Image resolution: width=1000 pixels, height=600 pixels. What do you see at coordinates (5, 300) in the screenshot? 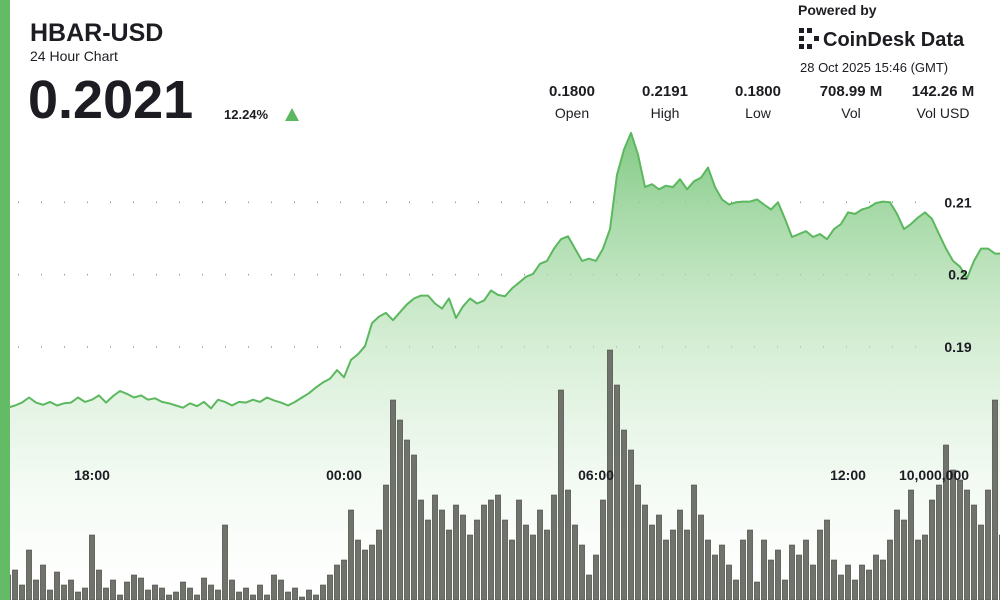
I see `accent-strip` at bounding box center [5, 300].